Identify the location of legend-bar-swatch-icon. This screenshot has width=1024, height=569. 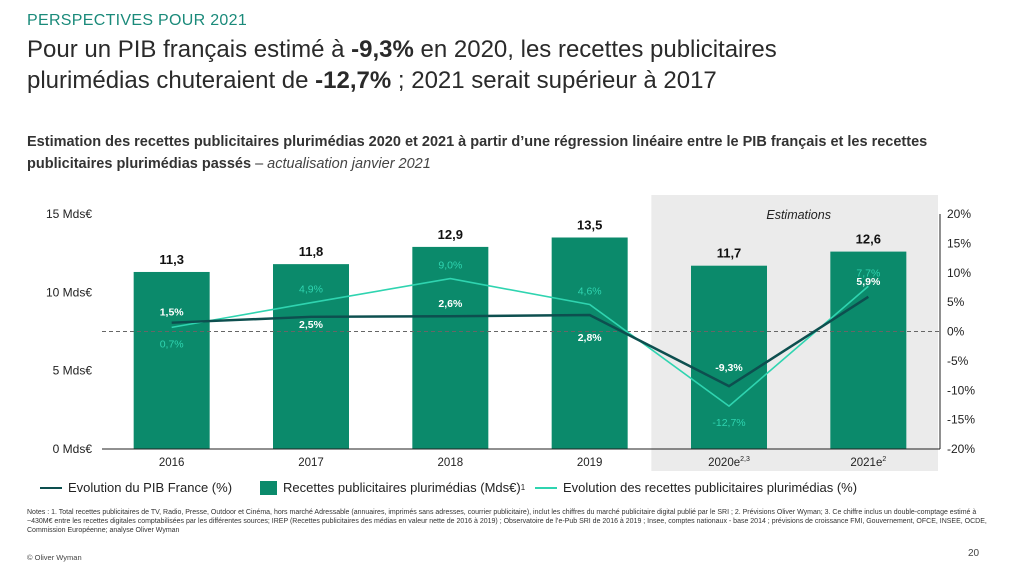
(268, 487).